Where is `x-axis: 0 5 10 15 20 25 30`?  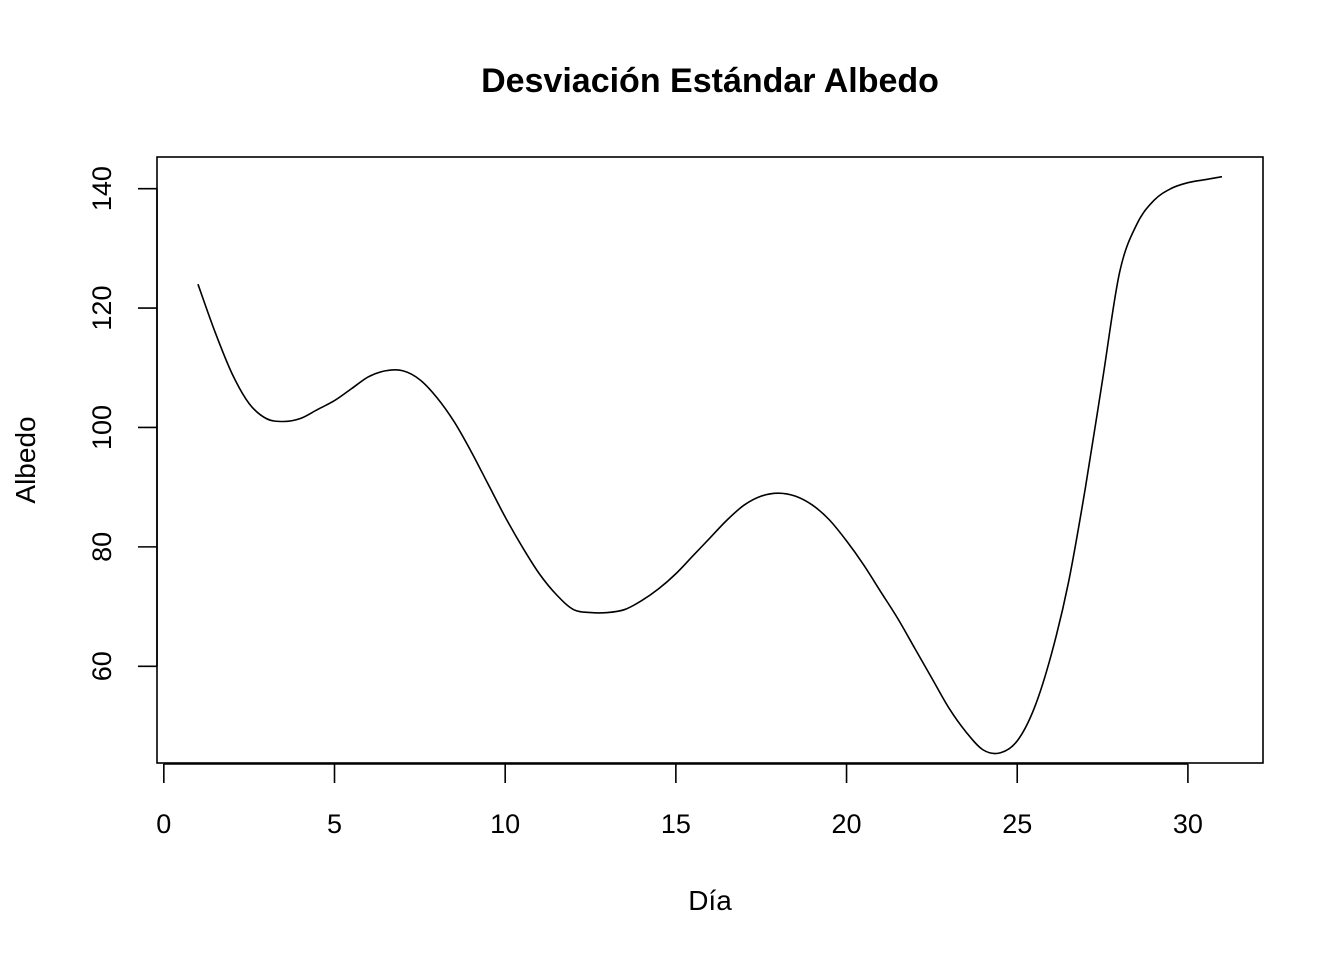 x-axis: 0 5 10 15 20 25 30 is located at coordinates (679, 801).